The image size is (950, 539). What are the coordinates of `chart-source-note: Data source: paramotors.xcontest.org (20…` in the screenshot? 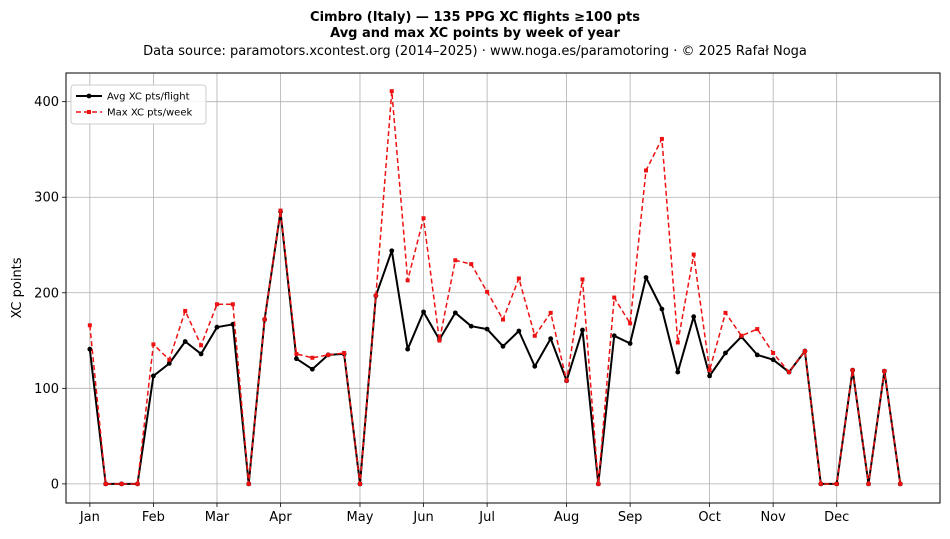 It's located at (475, 51).